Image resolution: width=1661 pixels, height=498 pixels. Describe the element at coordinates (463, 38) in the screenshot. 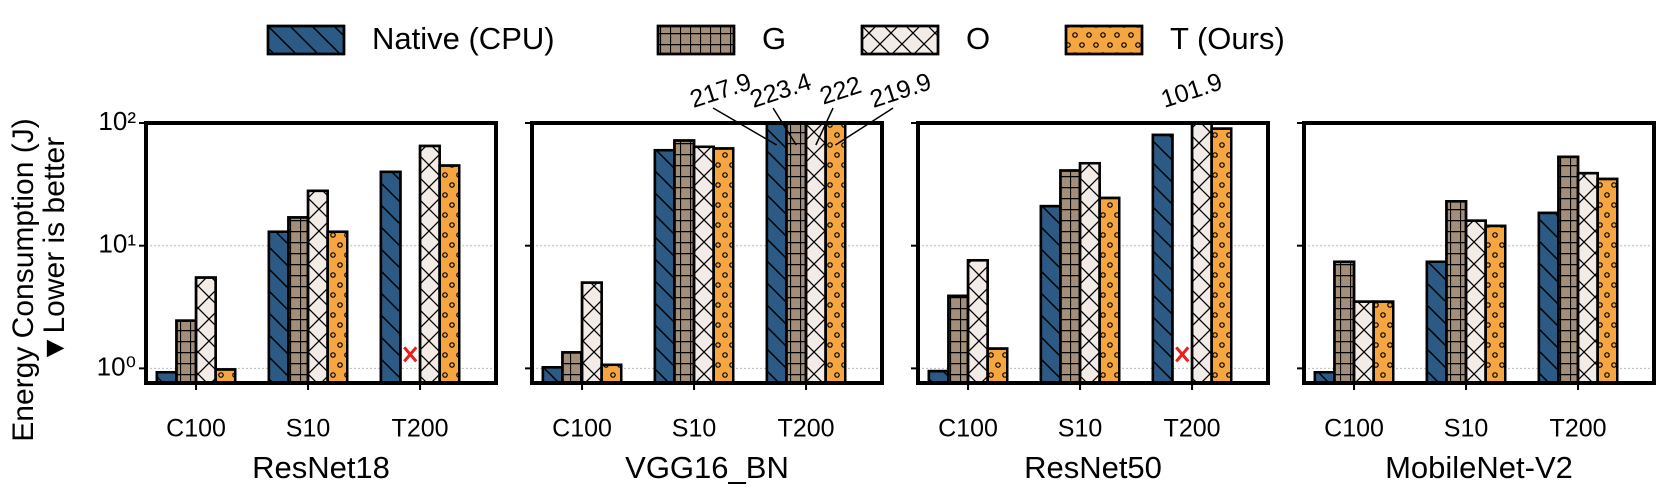

I see `legend-label: Native (CPU)` at that location.